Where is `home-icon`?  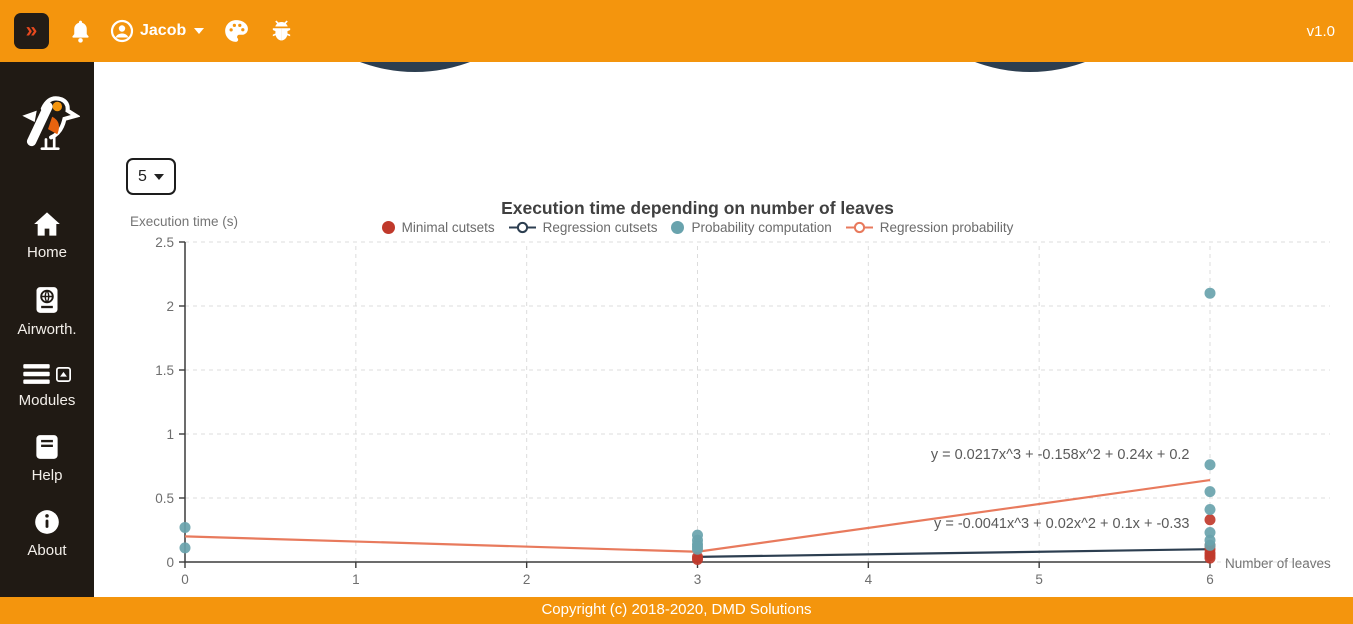 home-icon is located at coordinates (47, 224).